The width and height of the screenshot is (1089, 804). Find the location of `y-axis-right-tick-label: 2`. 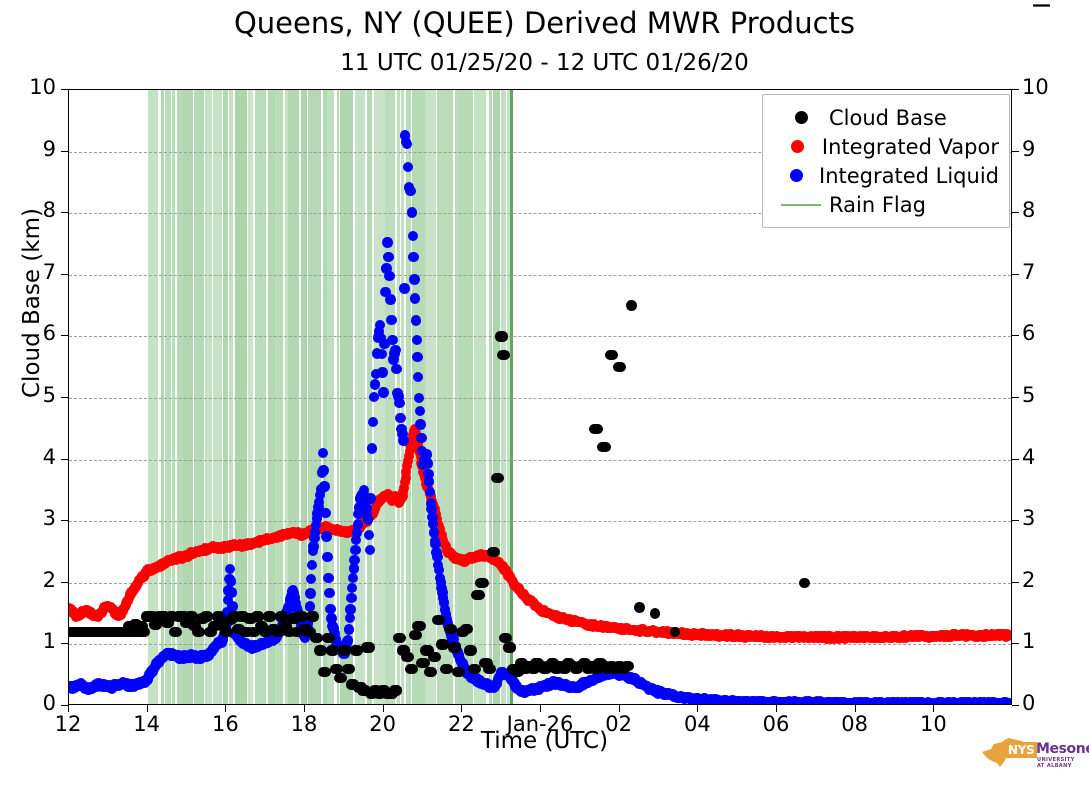

y-axis-right-tick-label: 2 is located at coordinates (1029, 579).